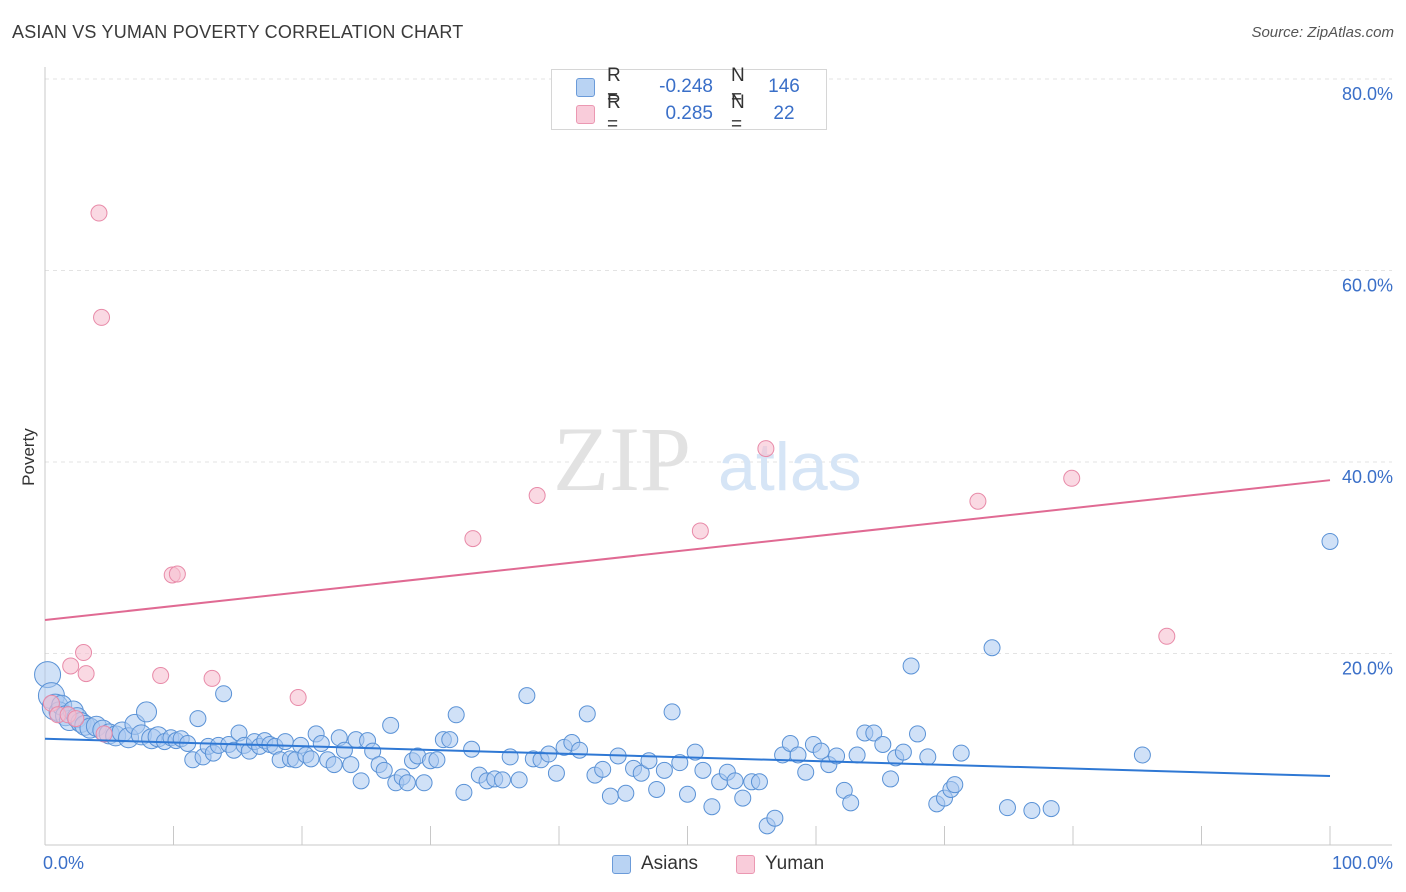  Describe the element at coordinates (622, 459) in the screenshot. I see `watermark-zip: ZIP` at that location.